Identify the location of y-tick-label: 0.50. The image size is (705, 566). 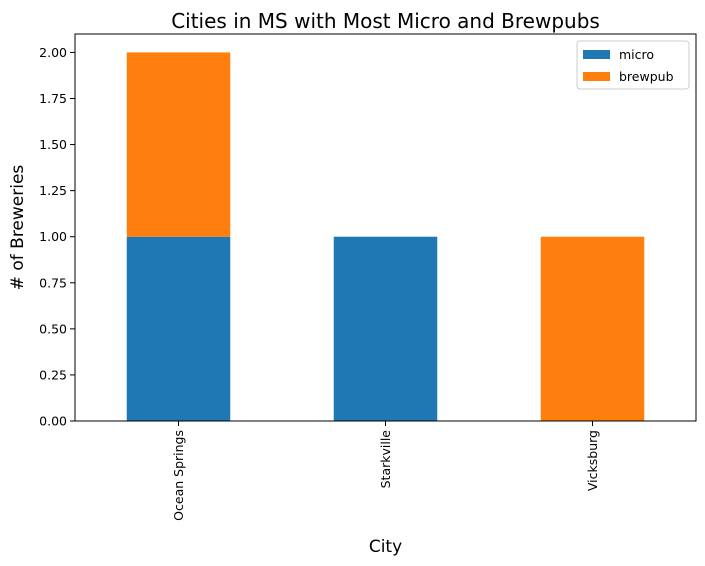
(53, 328).